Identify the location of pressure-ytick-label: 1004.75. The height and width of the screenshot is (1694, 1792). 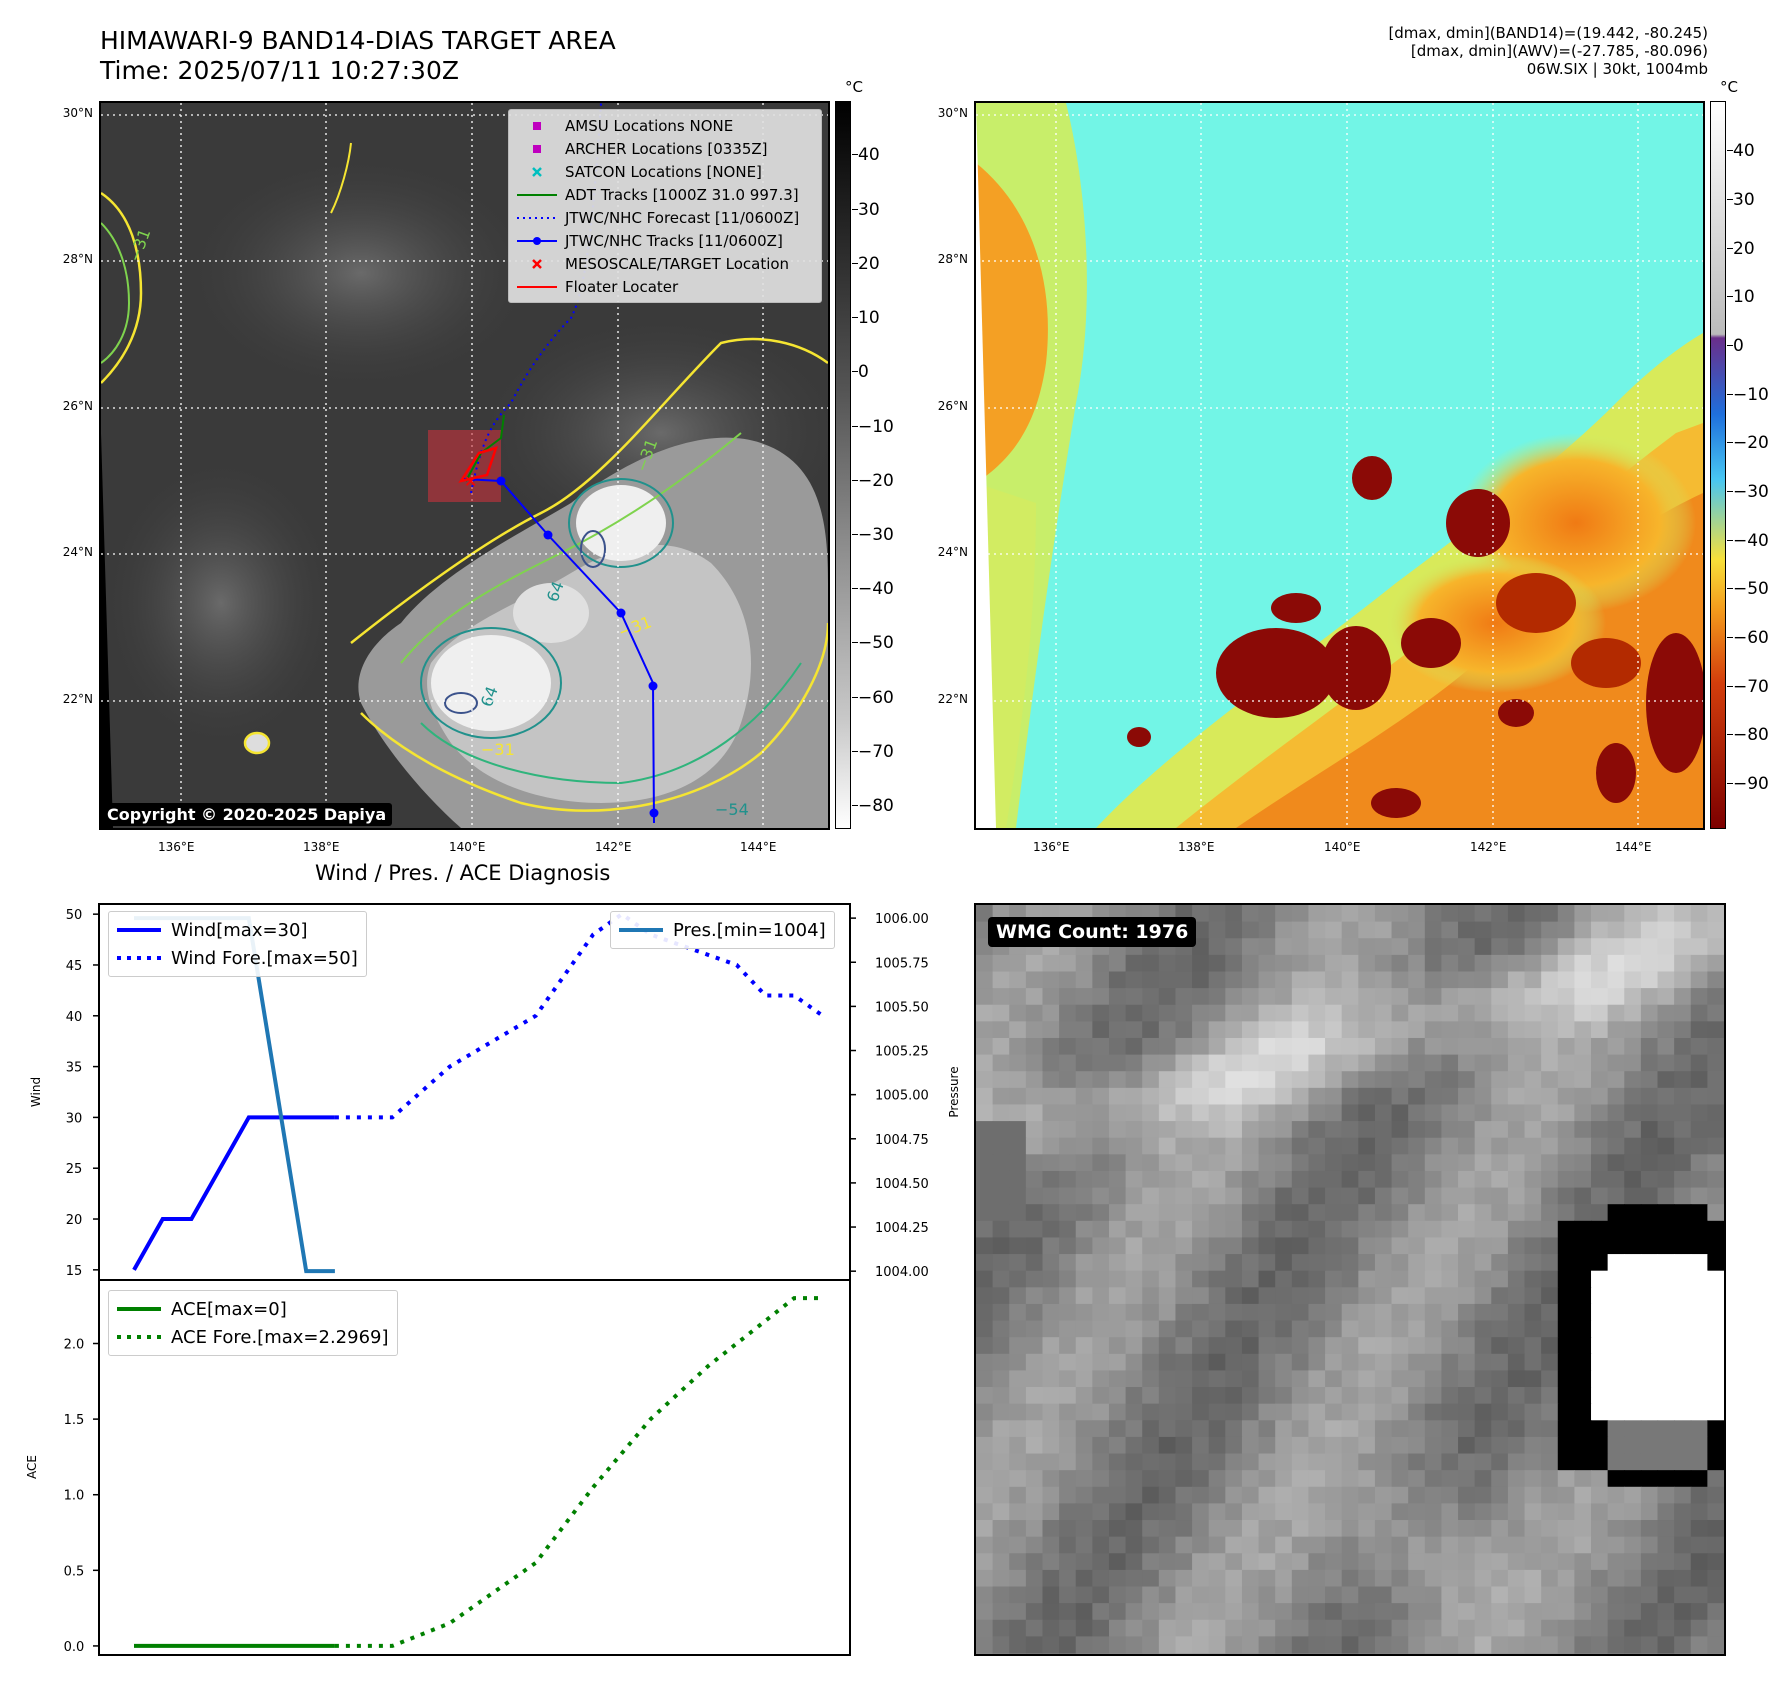
(902, 1140).